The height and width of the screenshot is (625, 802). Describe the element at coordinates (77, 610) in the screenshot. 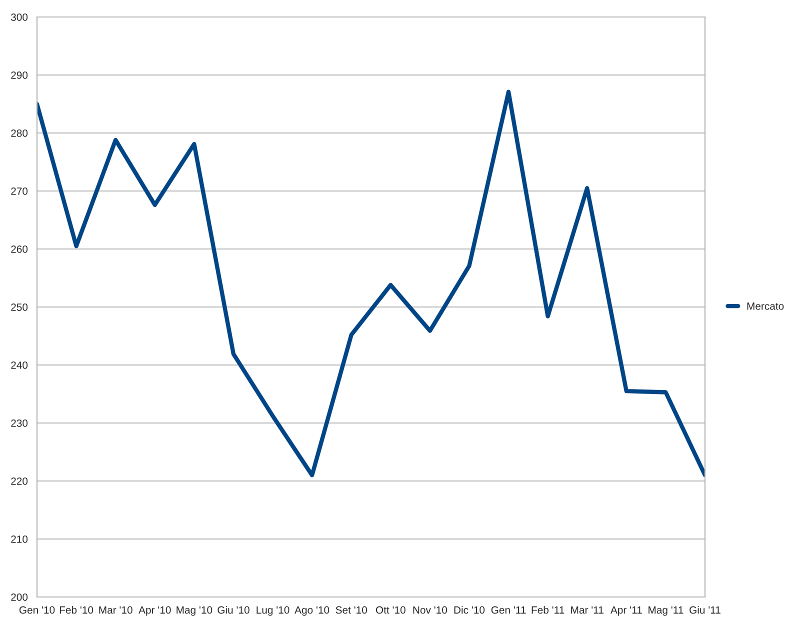

I see `x-tick-label: Feb '10` at that location.